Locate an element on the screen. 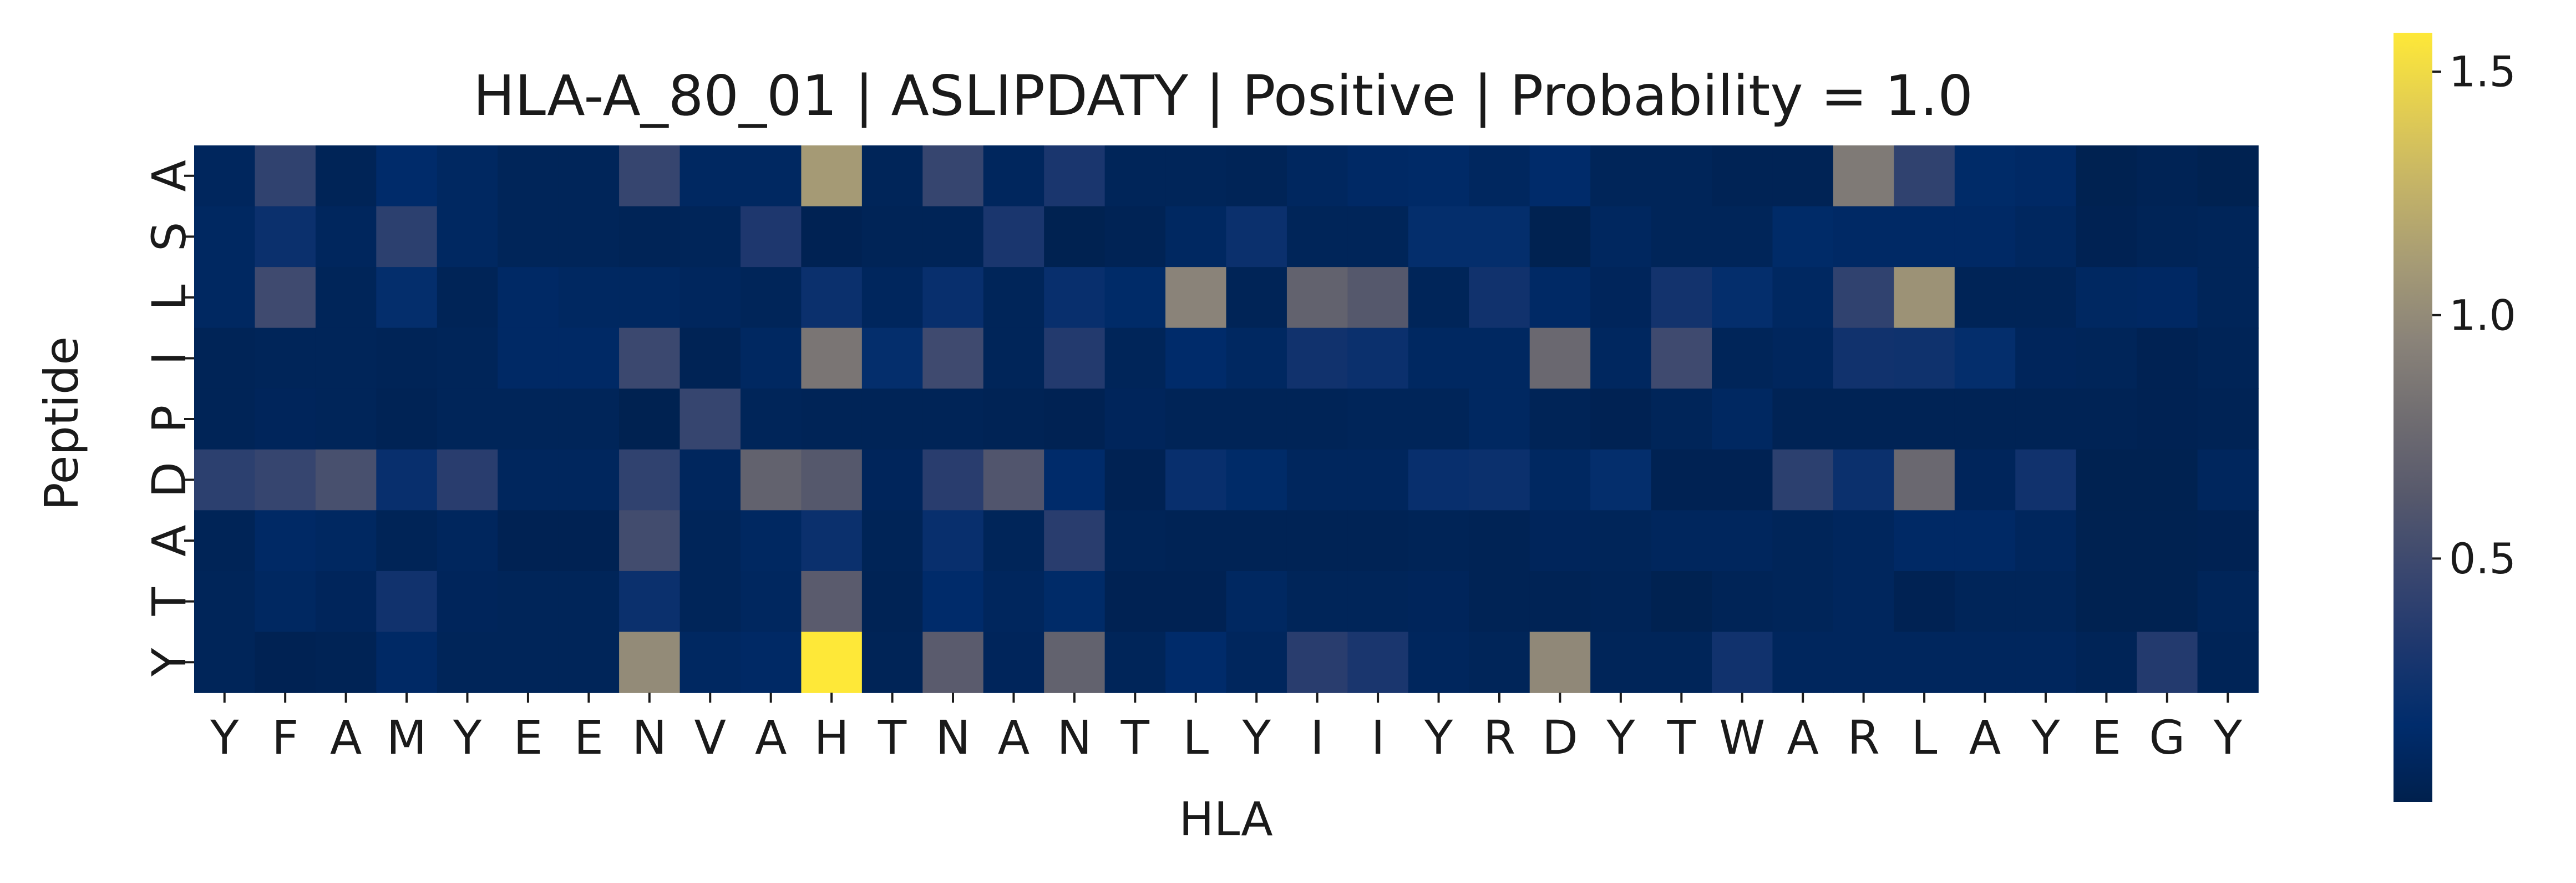  x-tick-label: E is located at coordinates (527, 737).